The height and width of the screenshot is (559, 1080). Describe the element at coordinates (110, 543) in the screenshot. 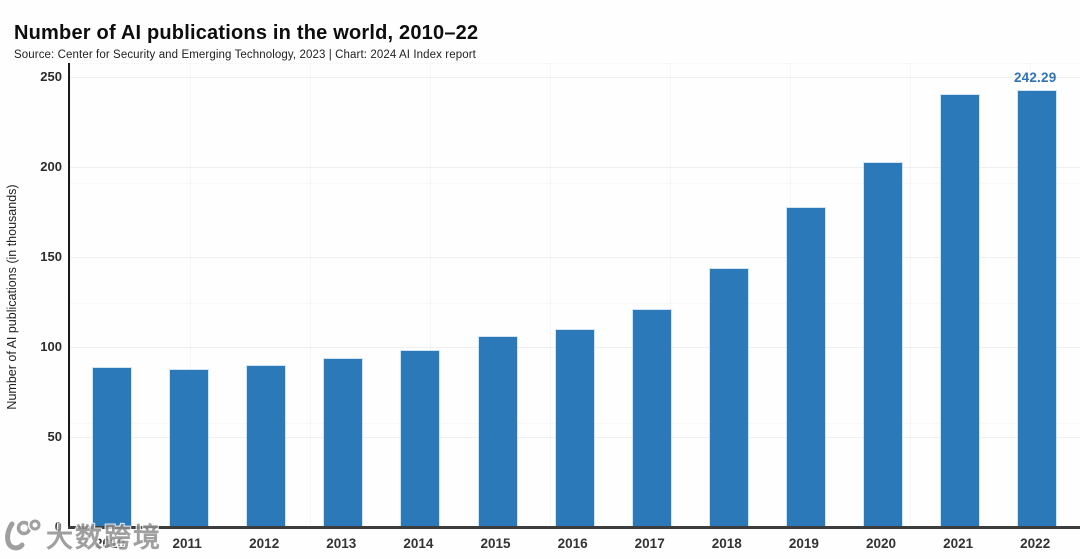

I see `x-tick-label: 2010` at that location.